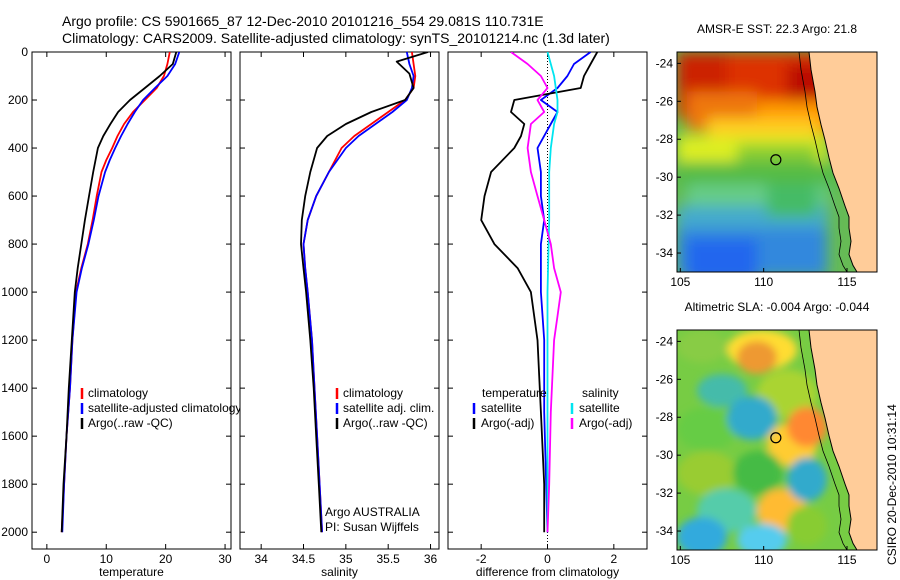 The height and width of the screenshot is (580, 900). I want to click on map-title: AMSR-E SST: 22.3 Argo: 21.8, so click(777, 29).